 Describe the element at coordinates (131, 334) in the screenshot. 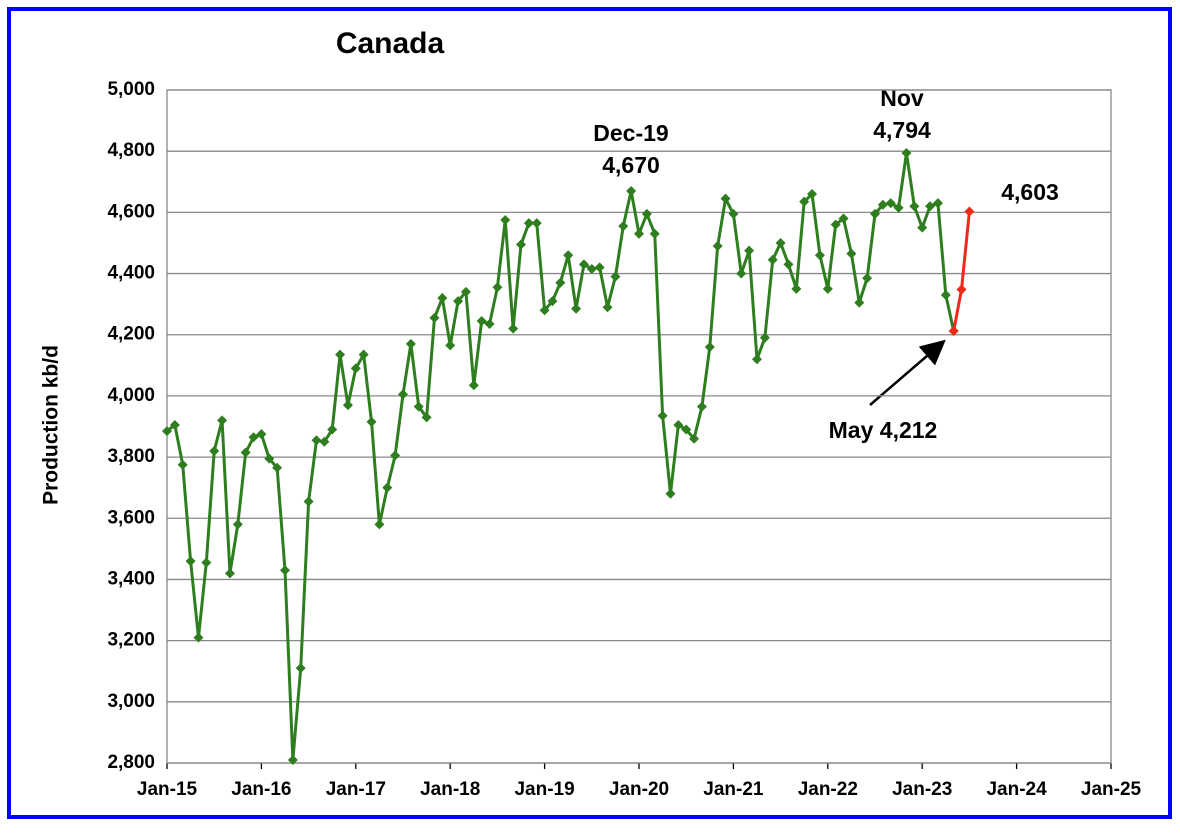

I see `y-tick-label: 4,200` at that location.